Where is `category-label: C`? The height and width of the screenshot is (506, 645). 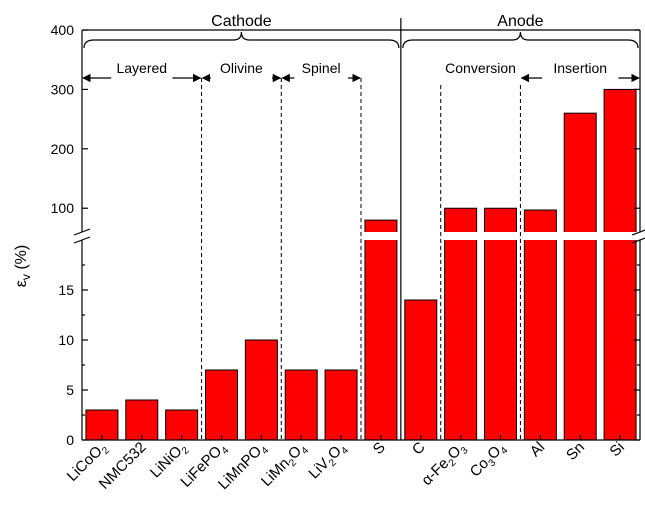
category-label: C is located at coordinates (419, 449).